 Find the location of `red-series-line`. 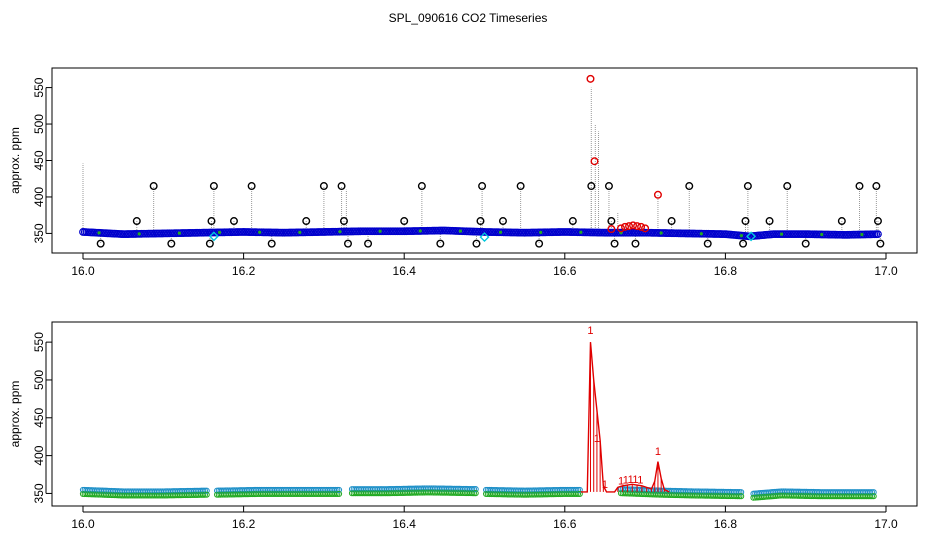

red-series-line is located at coordinates (625, 417).